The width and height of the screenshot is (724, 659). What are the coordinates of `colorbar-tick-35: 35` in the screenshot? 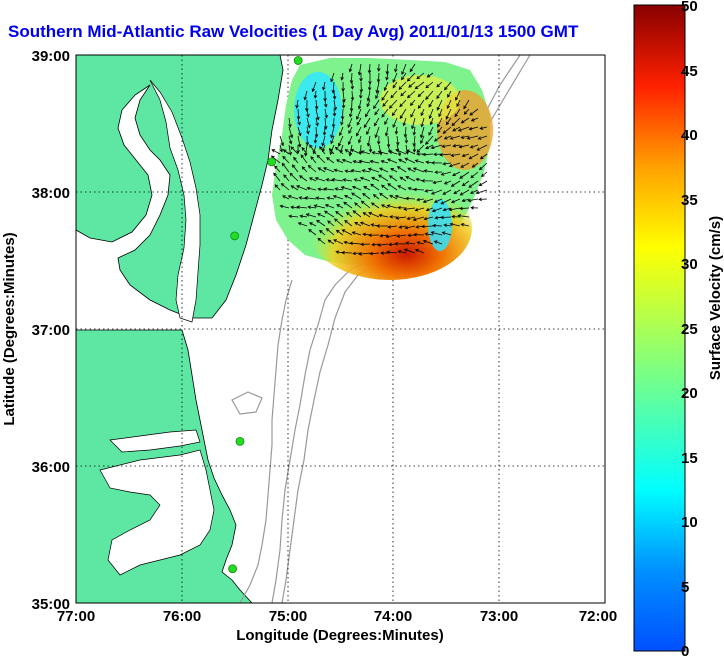 It's located at (689, 200).